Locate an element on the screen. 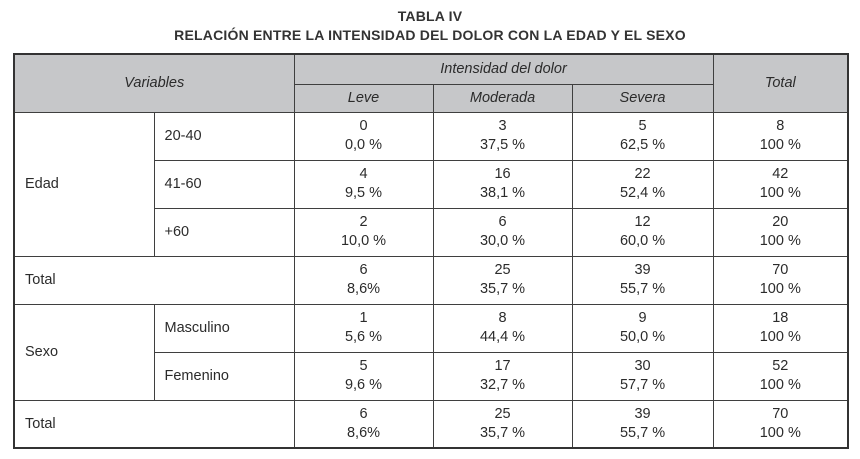 This screenshot has width=860, height=459. count-value: 17 is located at coordinates (502, 366).